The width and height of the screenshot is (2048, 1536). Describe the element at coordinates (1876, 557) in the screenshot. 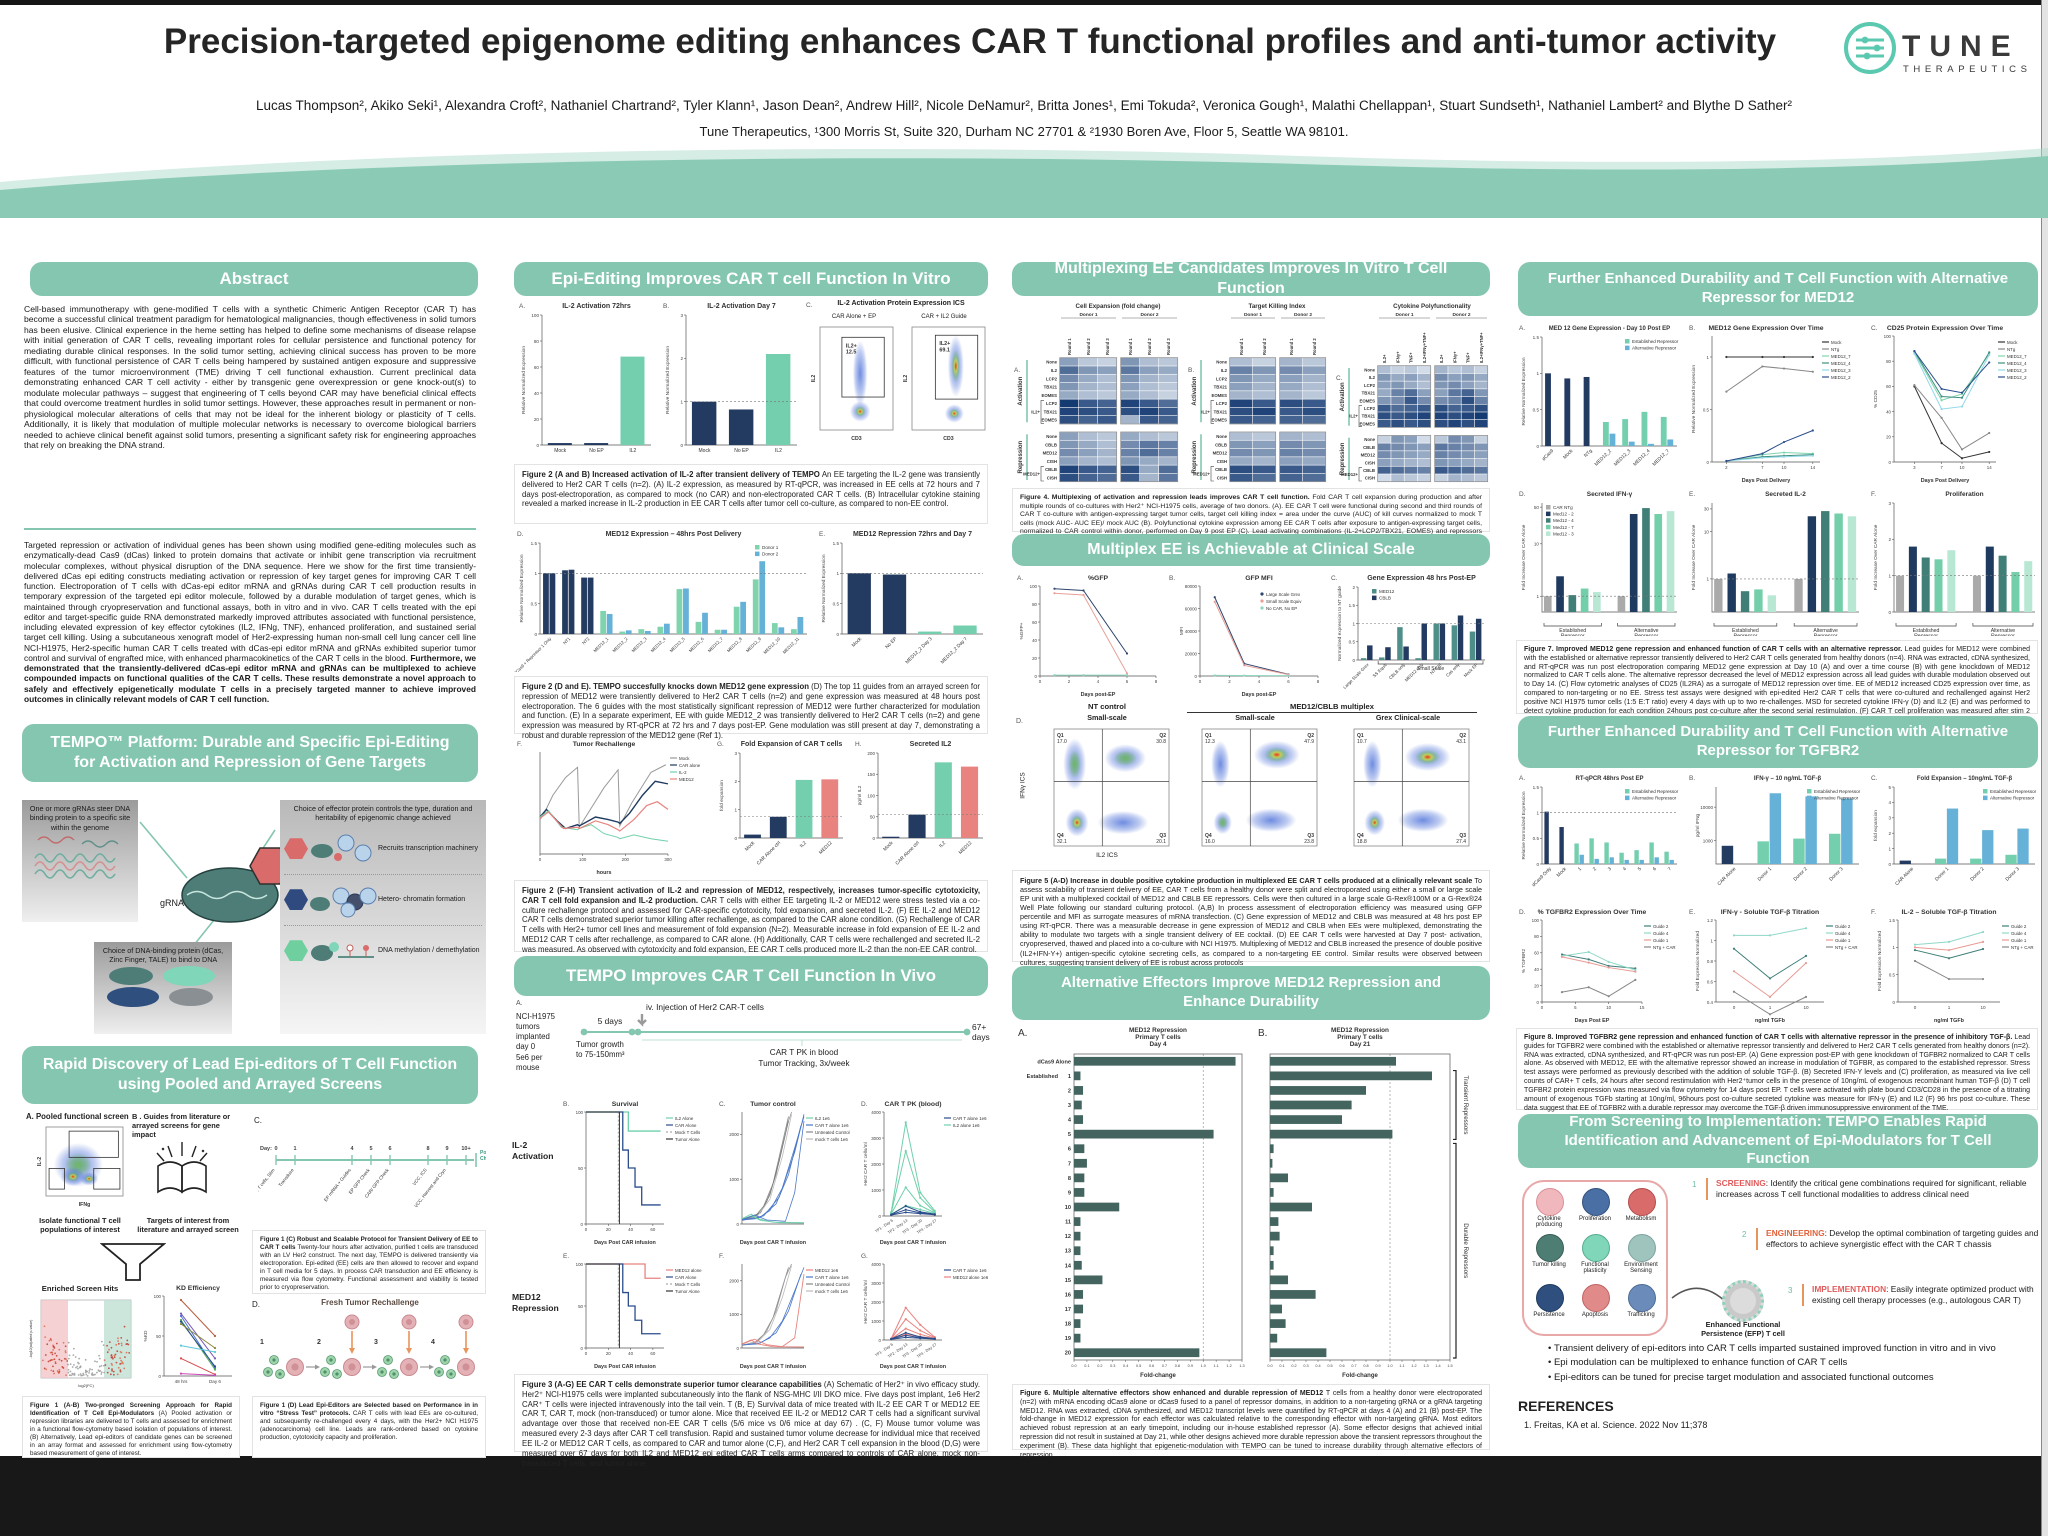

I see `svg-text: Fold Increase Over CAR Alone` at that location.